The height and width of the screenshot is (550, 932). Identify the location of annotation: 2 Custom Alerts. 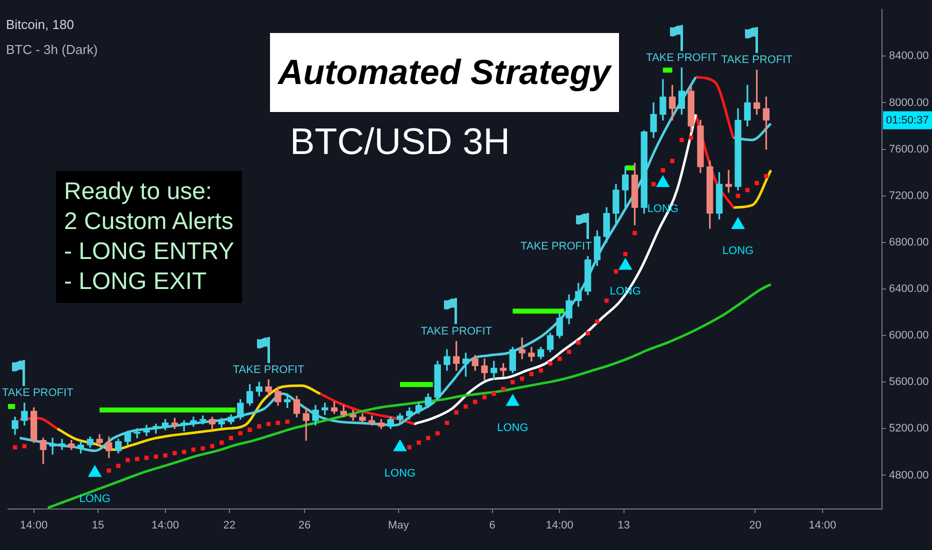
(149, 222).